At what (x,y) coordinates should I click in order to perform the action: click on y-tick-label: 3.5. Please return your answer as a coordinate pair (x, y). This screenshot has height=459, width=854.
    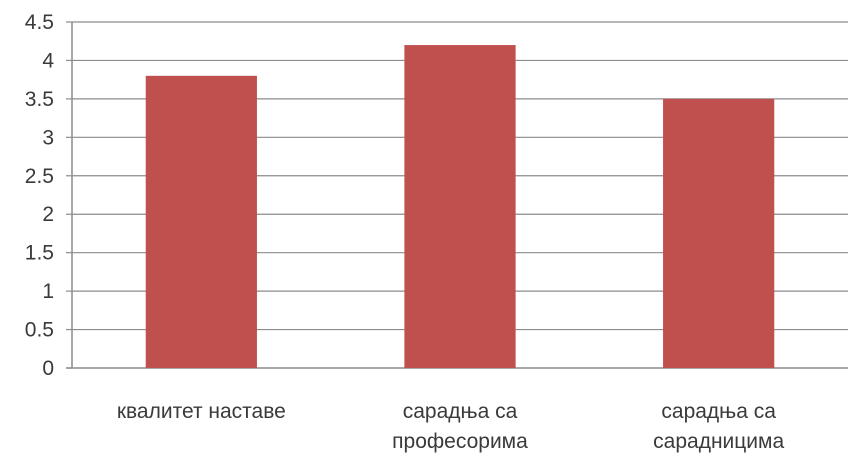
    Looking at the image, I should click on (39, 99).